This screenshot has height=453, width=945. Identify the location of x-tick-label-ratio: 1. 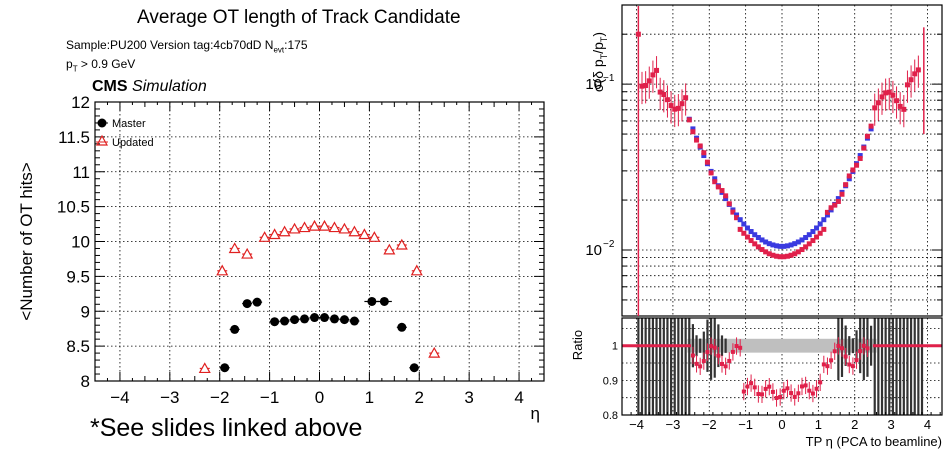
(818, 424).